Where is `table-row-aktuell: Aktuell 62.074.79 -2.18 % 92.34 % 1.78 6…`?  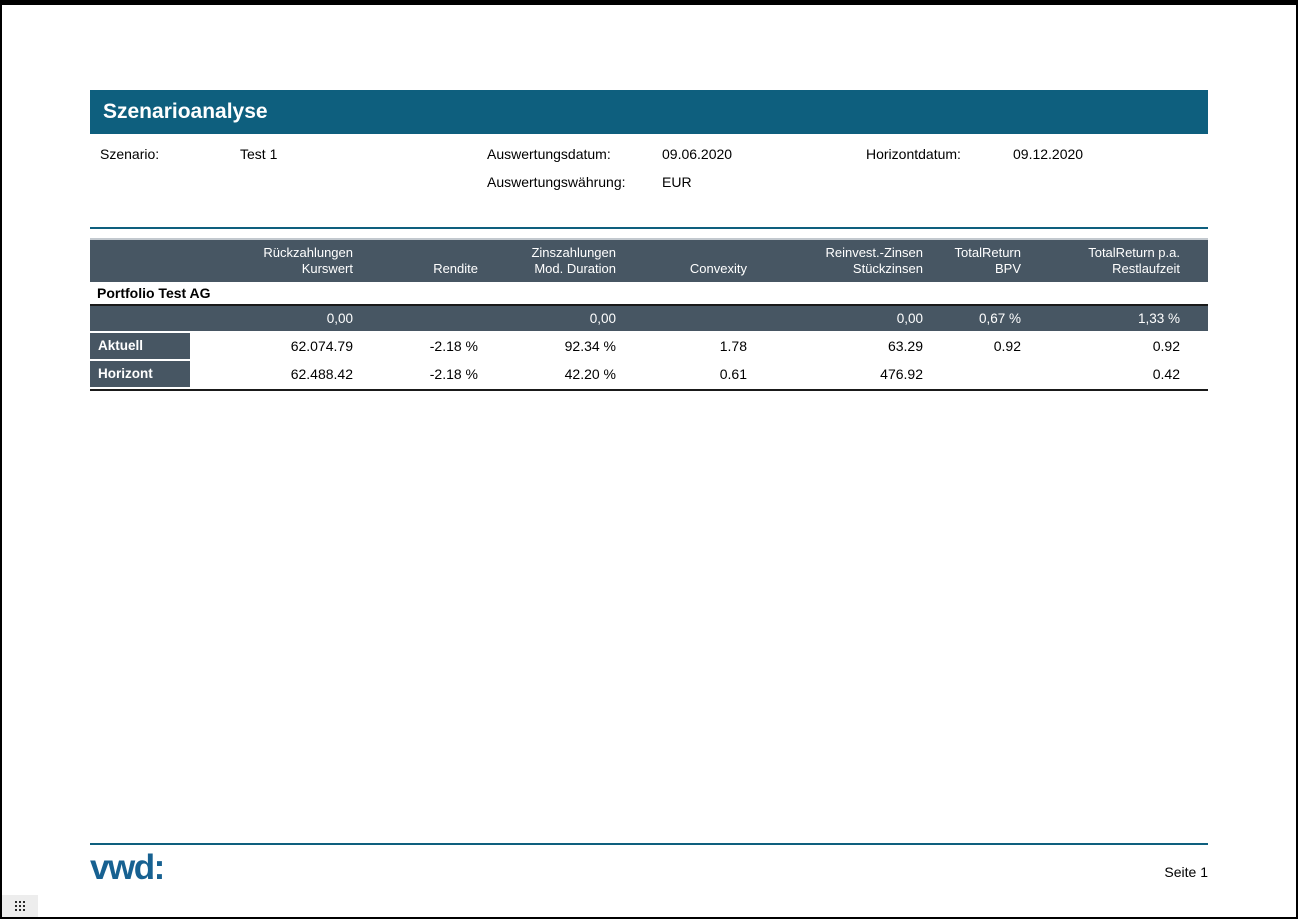
table-row-aktuell: Aktuell 62.074.79 -2.18 % 92.34 % 1.78 6… is located at coordinates (649, 346).